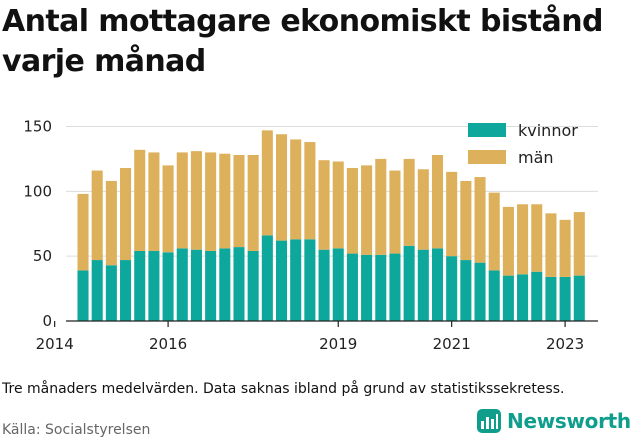 The height and width of the screenshot is (439, 631). What do you see at coordinates (548, 130) in the screenshot?
I see `legend-label: kvinnor` at bounding box center [548, 130].